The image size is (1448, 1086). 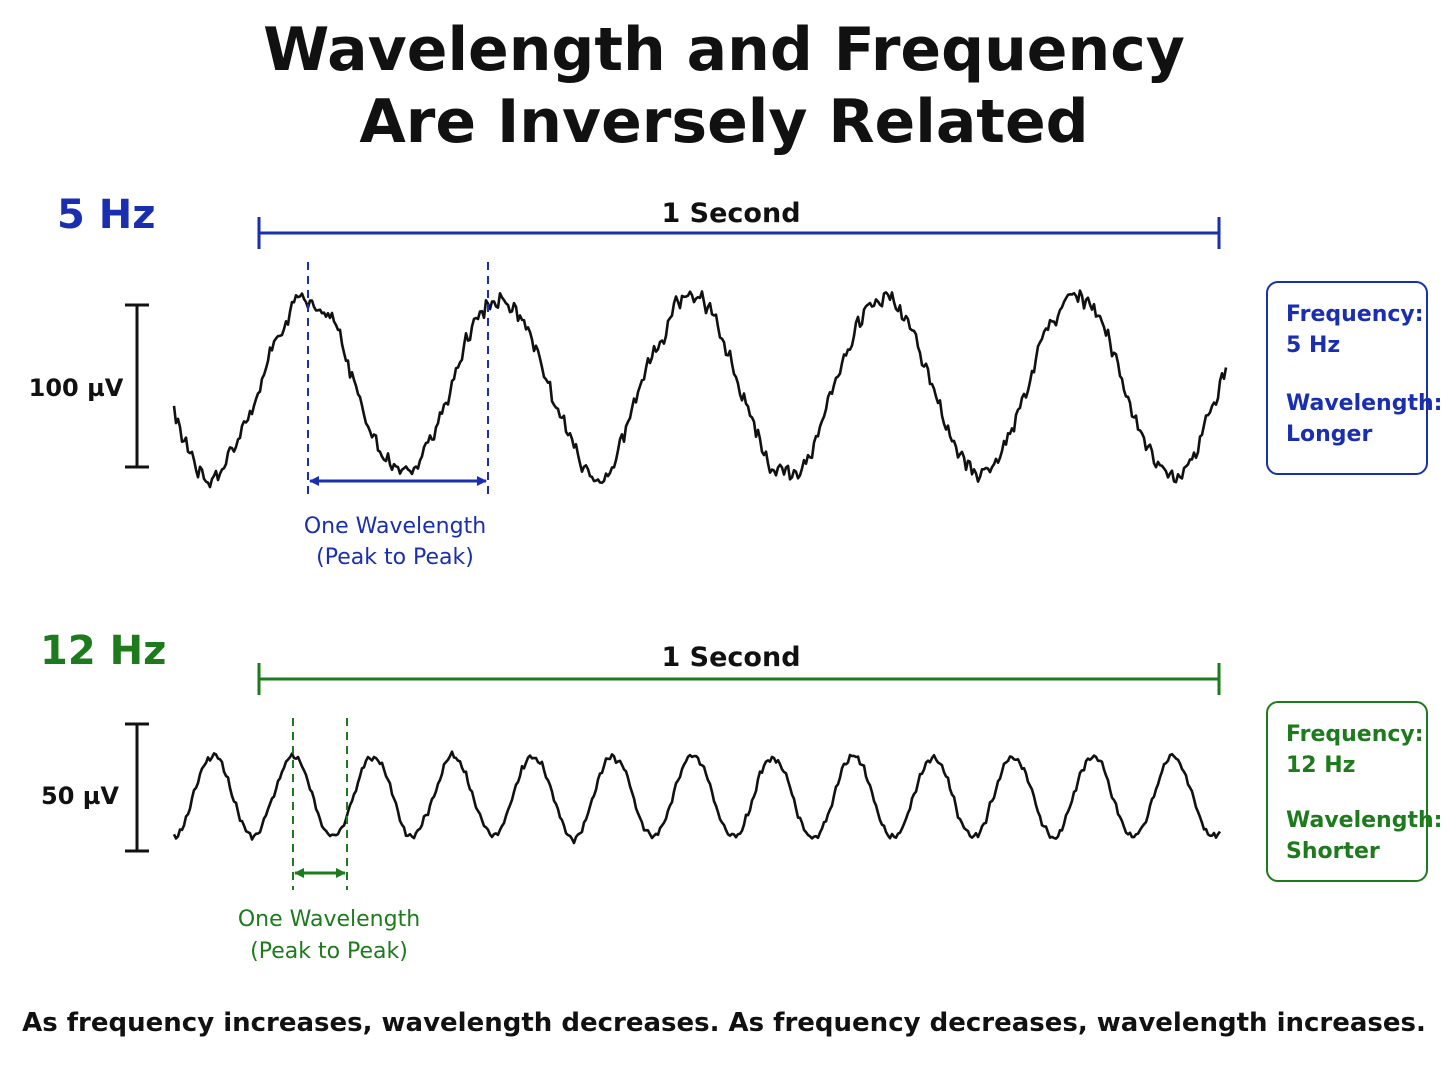 What do you see at coordinates (724, 122) in the screenshot?
I see `title-line-2: Are Inversely Related` at bounding box center [724, 122].